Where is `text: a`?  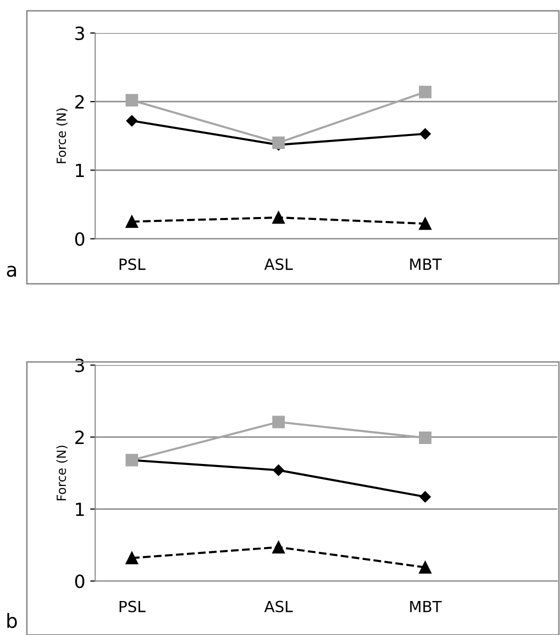
text: a is located at coordinates (11, 271).